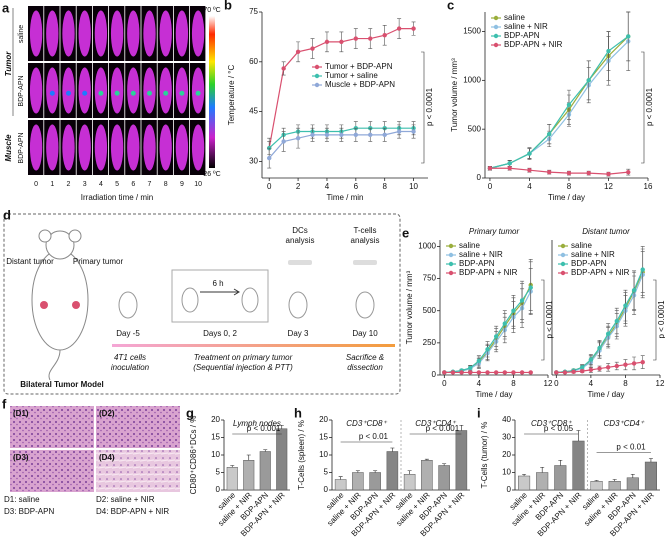  What do you see at coordinates (257, 423) in the screenshot?
I see `group-title: Lymph nodes` at bounding box center [257, 423].